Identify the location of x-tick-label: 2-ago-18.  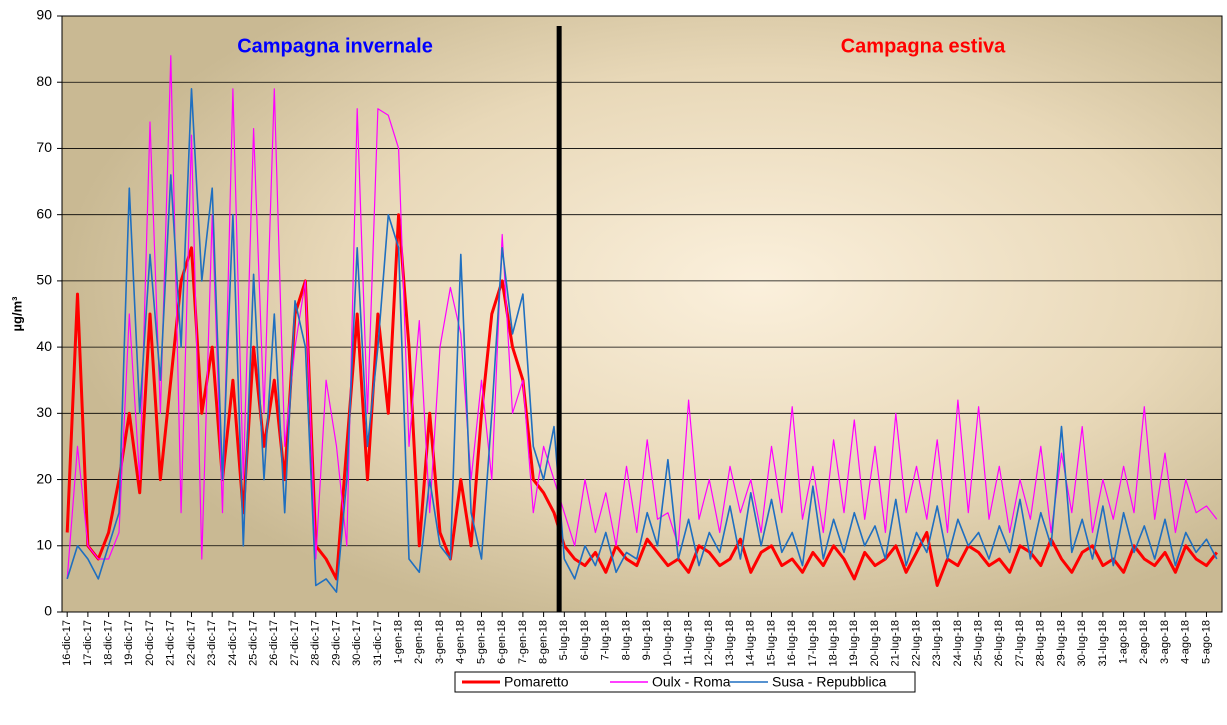
(1144, 642).